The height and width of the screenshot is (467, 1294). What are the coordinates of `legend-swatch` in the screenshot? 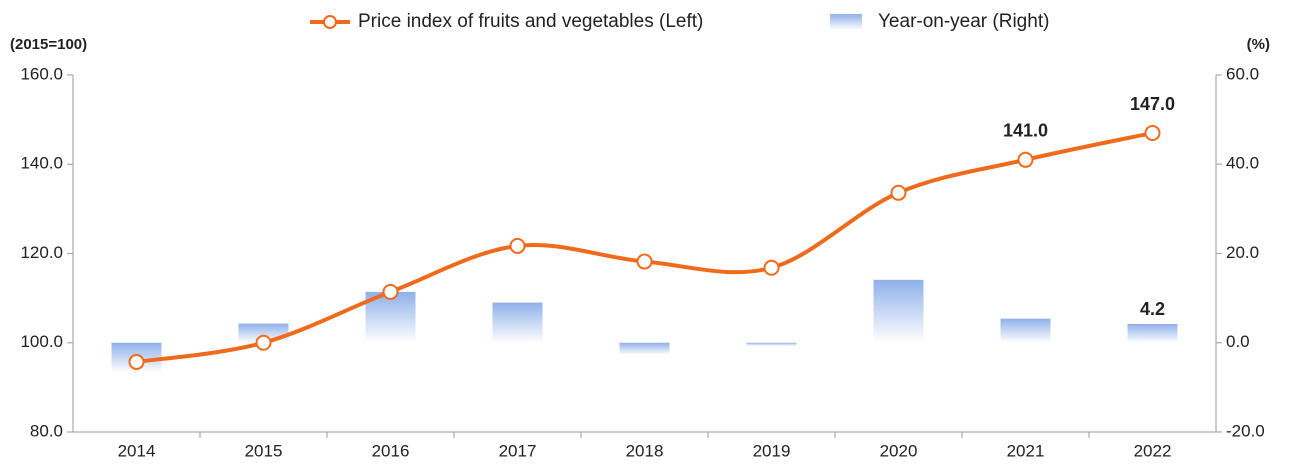 It's located at (846, 22).